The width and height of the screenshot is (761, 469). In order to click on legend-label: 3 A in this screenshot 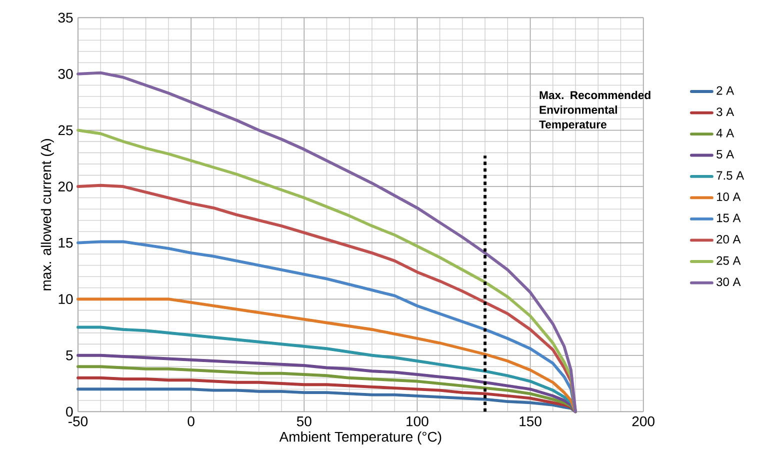, I will do `click(725, 112)`.